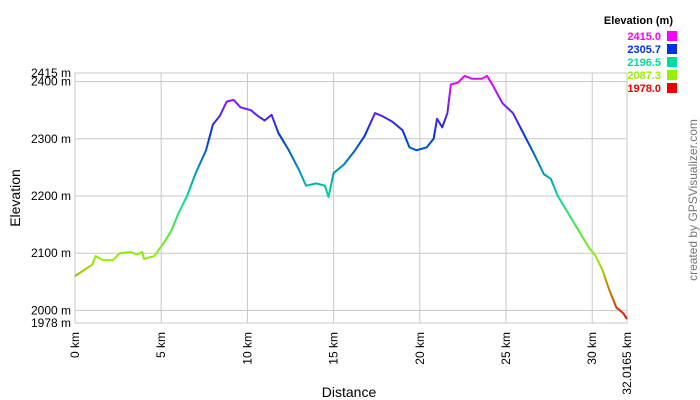  I want to click on x-tick-label: 0 km, so click(75, 345).